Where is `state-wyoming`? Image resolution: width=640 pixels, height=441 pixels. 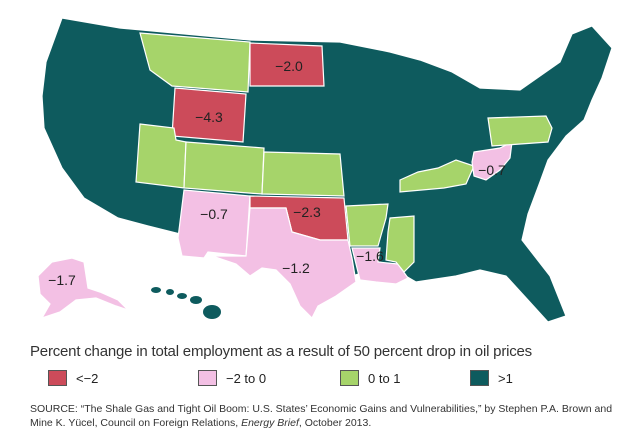
state-wyoming is located at coordinates (209, 115).